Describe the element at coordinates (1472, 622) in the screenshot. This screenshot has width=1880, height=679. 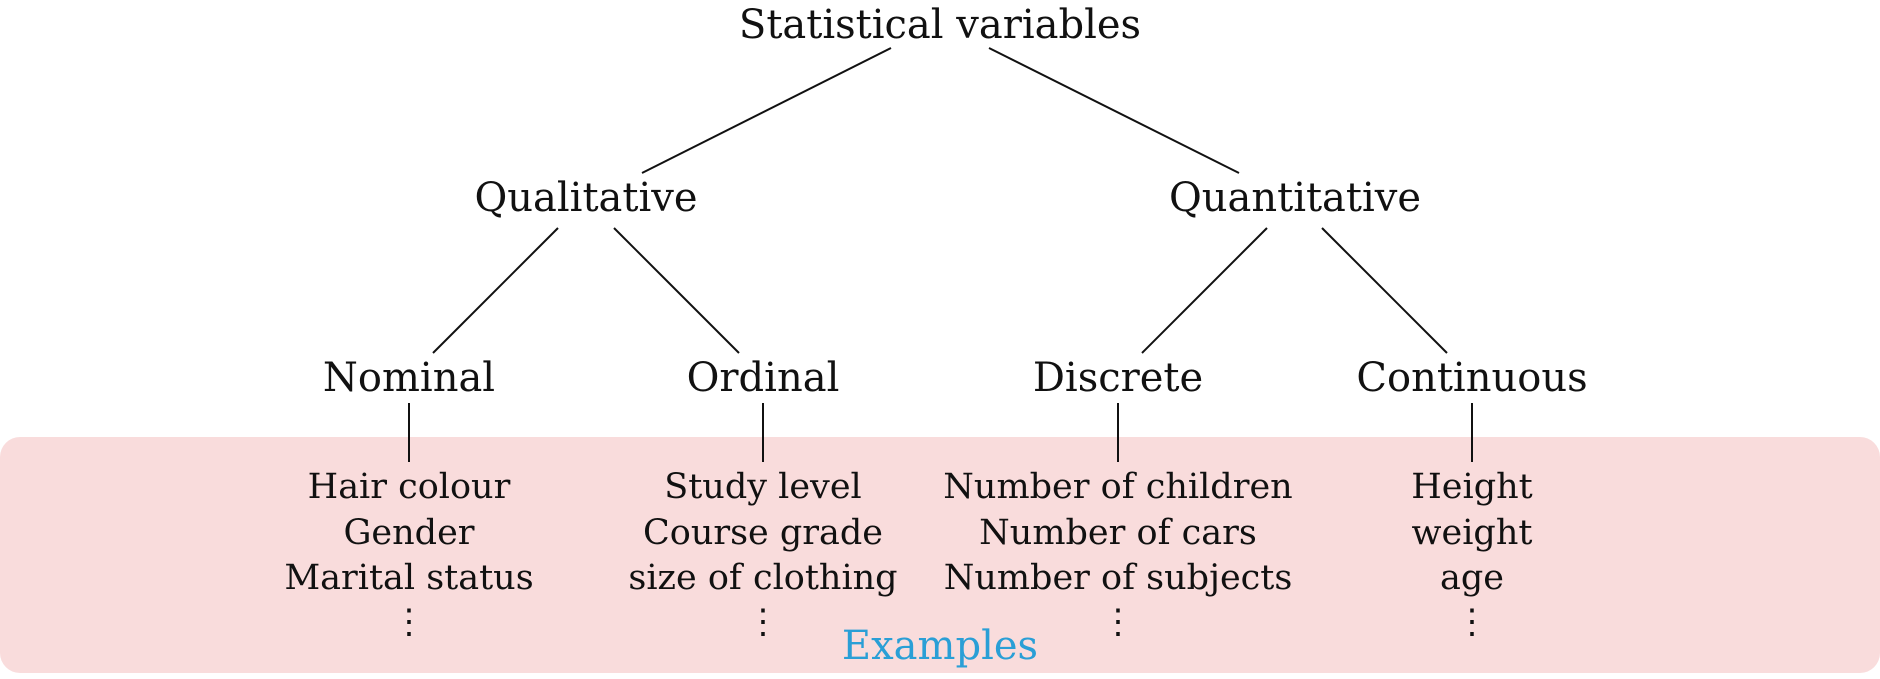
I see `example-continuous-more: ⋮` at that location.